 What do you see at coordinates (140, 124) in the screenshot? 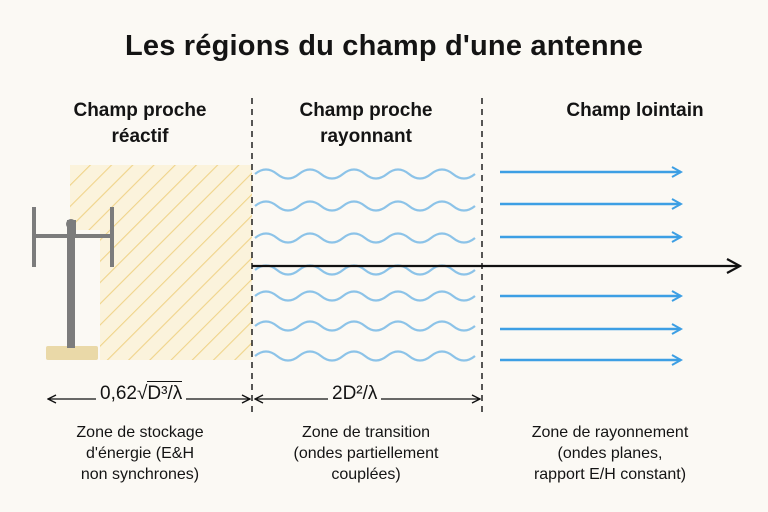
I see `region-heading-reactive-near-field: Champ proche réactif` at bounding box center [140, 124].